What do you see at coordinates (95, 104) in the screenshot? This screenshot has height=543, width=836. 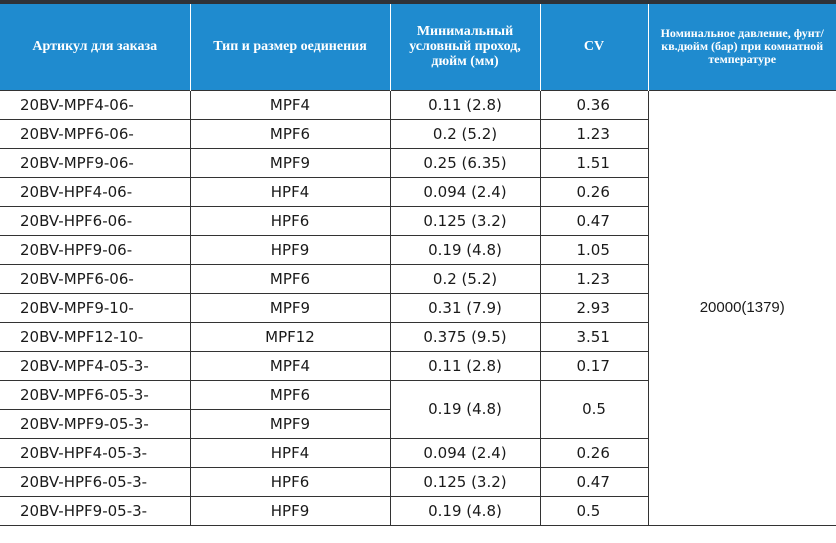 I see `article-cell: 20BV-MPF4-06-` at bounding box center [95, 104].